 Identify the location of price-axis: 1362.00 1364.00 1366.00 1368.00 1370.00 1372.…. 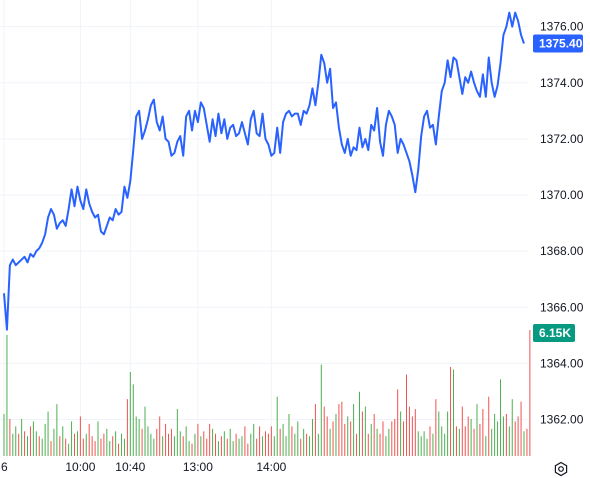
(562, 223).